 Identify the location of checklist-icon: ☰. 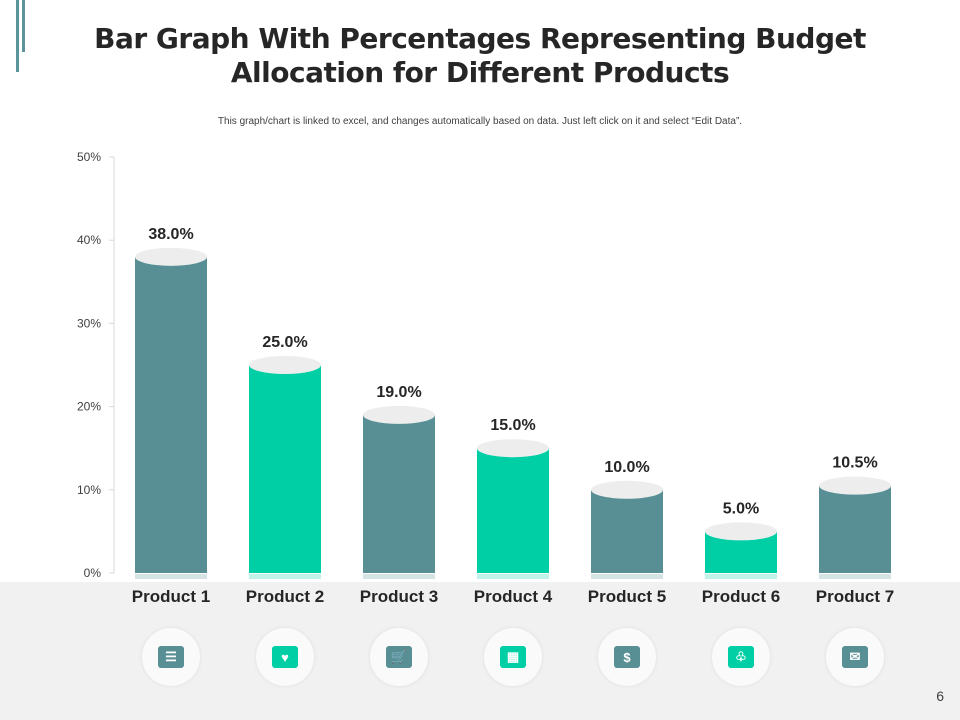
(171, 657).